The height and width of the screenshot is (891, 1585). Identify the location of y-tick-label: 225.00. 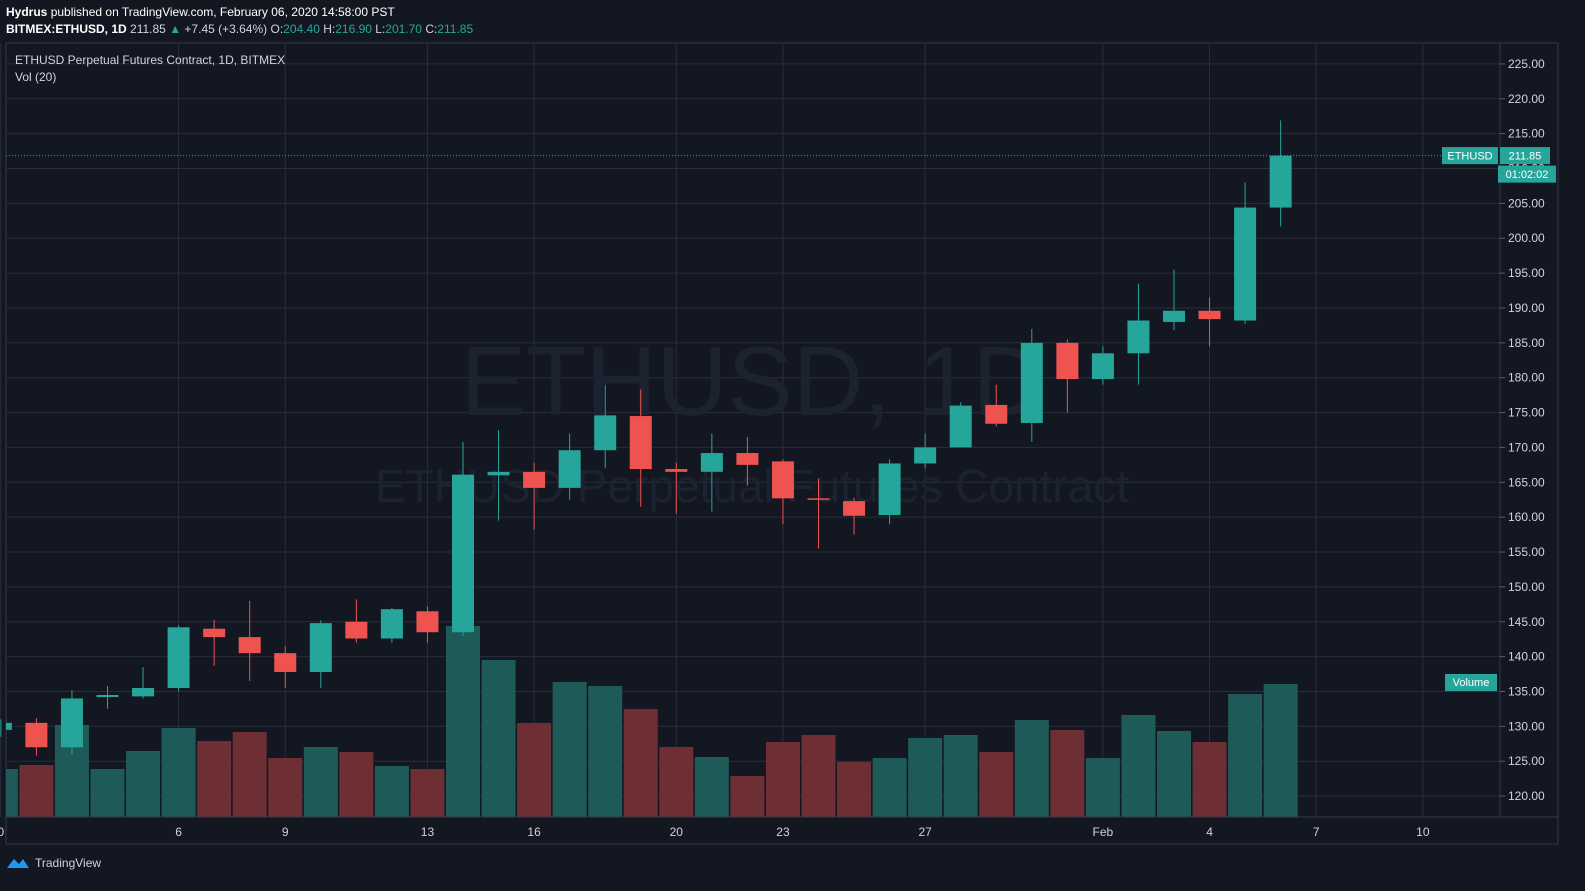
(1526, 64).